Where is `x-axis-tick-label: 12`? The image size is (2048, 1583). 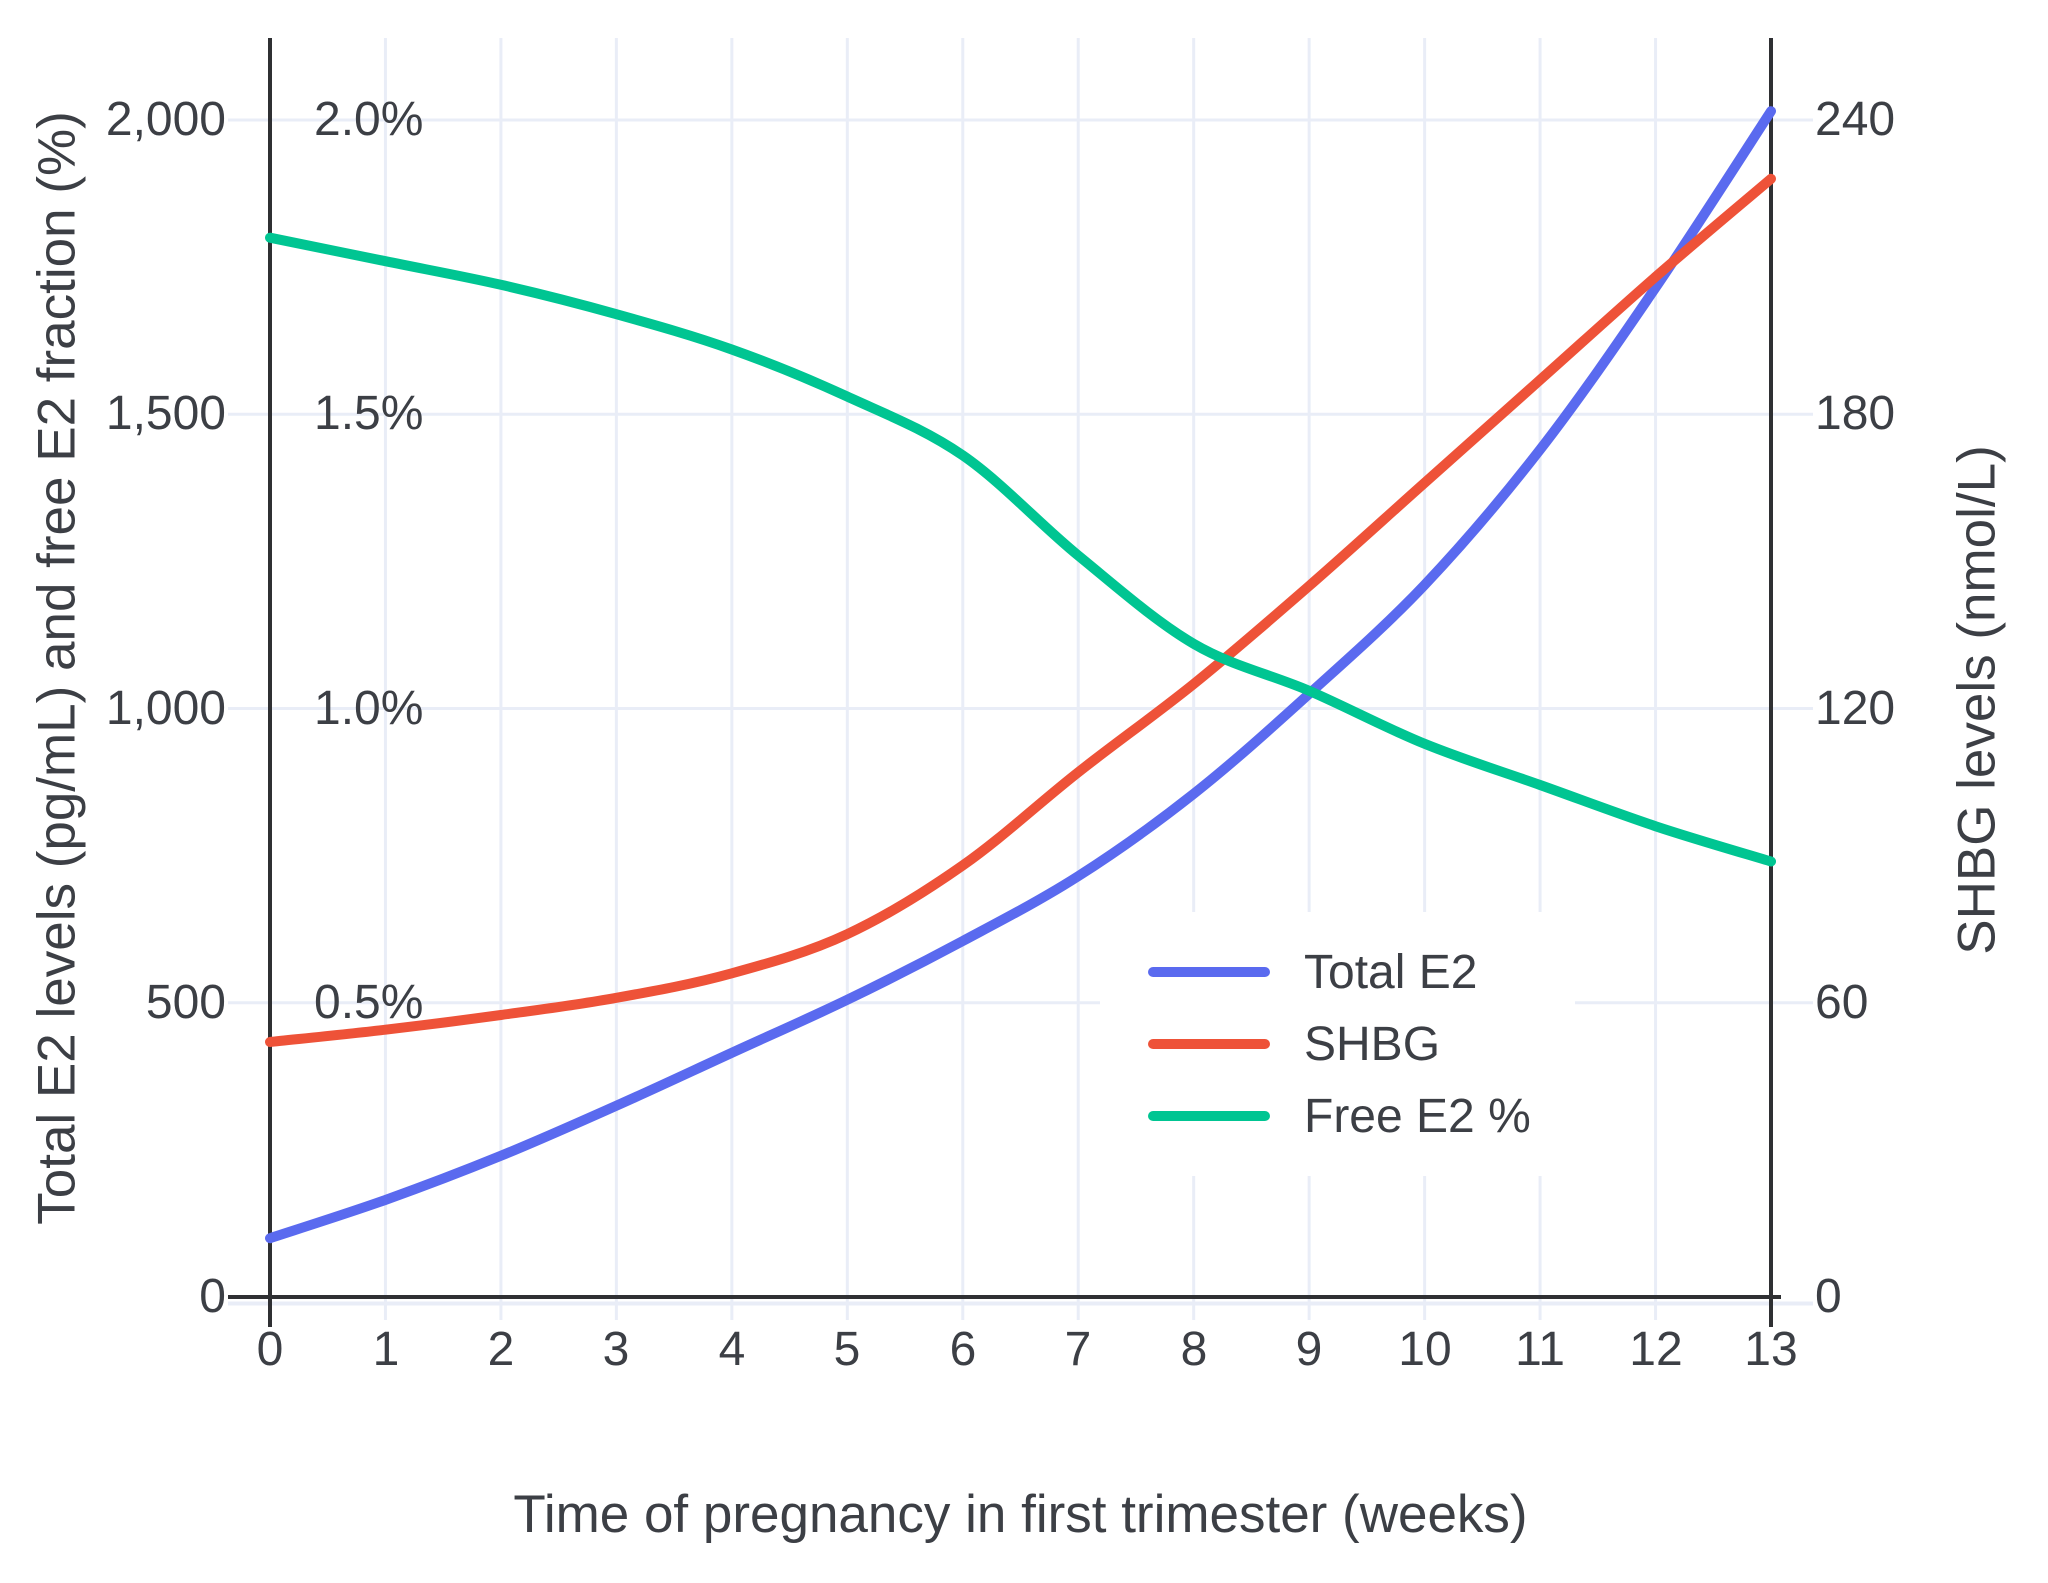 x-axis-tick-label: 12 is located at coordinates (1656, 1349).